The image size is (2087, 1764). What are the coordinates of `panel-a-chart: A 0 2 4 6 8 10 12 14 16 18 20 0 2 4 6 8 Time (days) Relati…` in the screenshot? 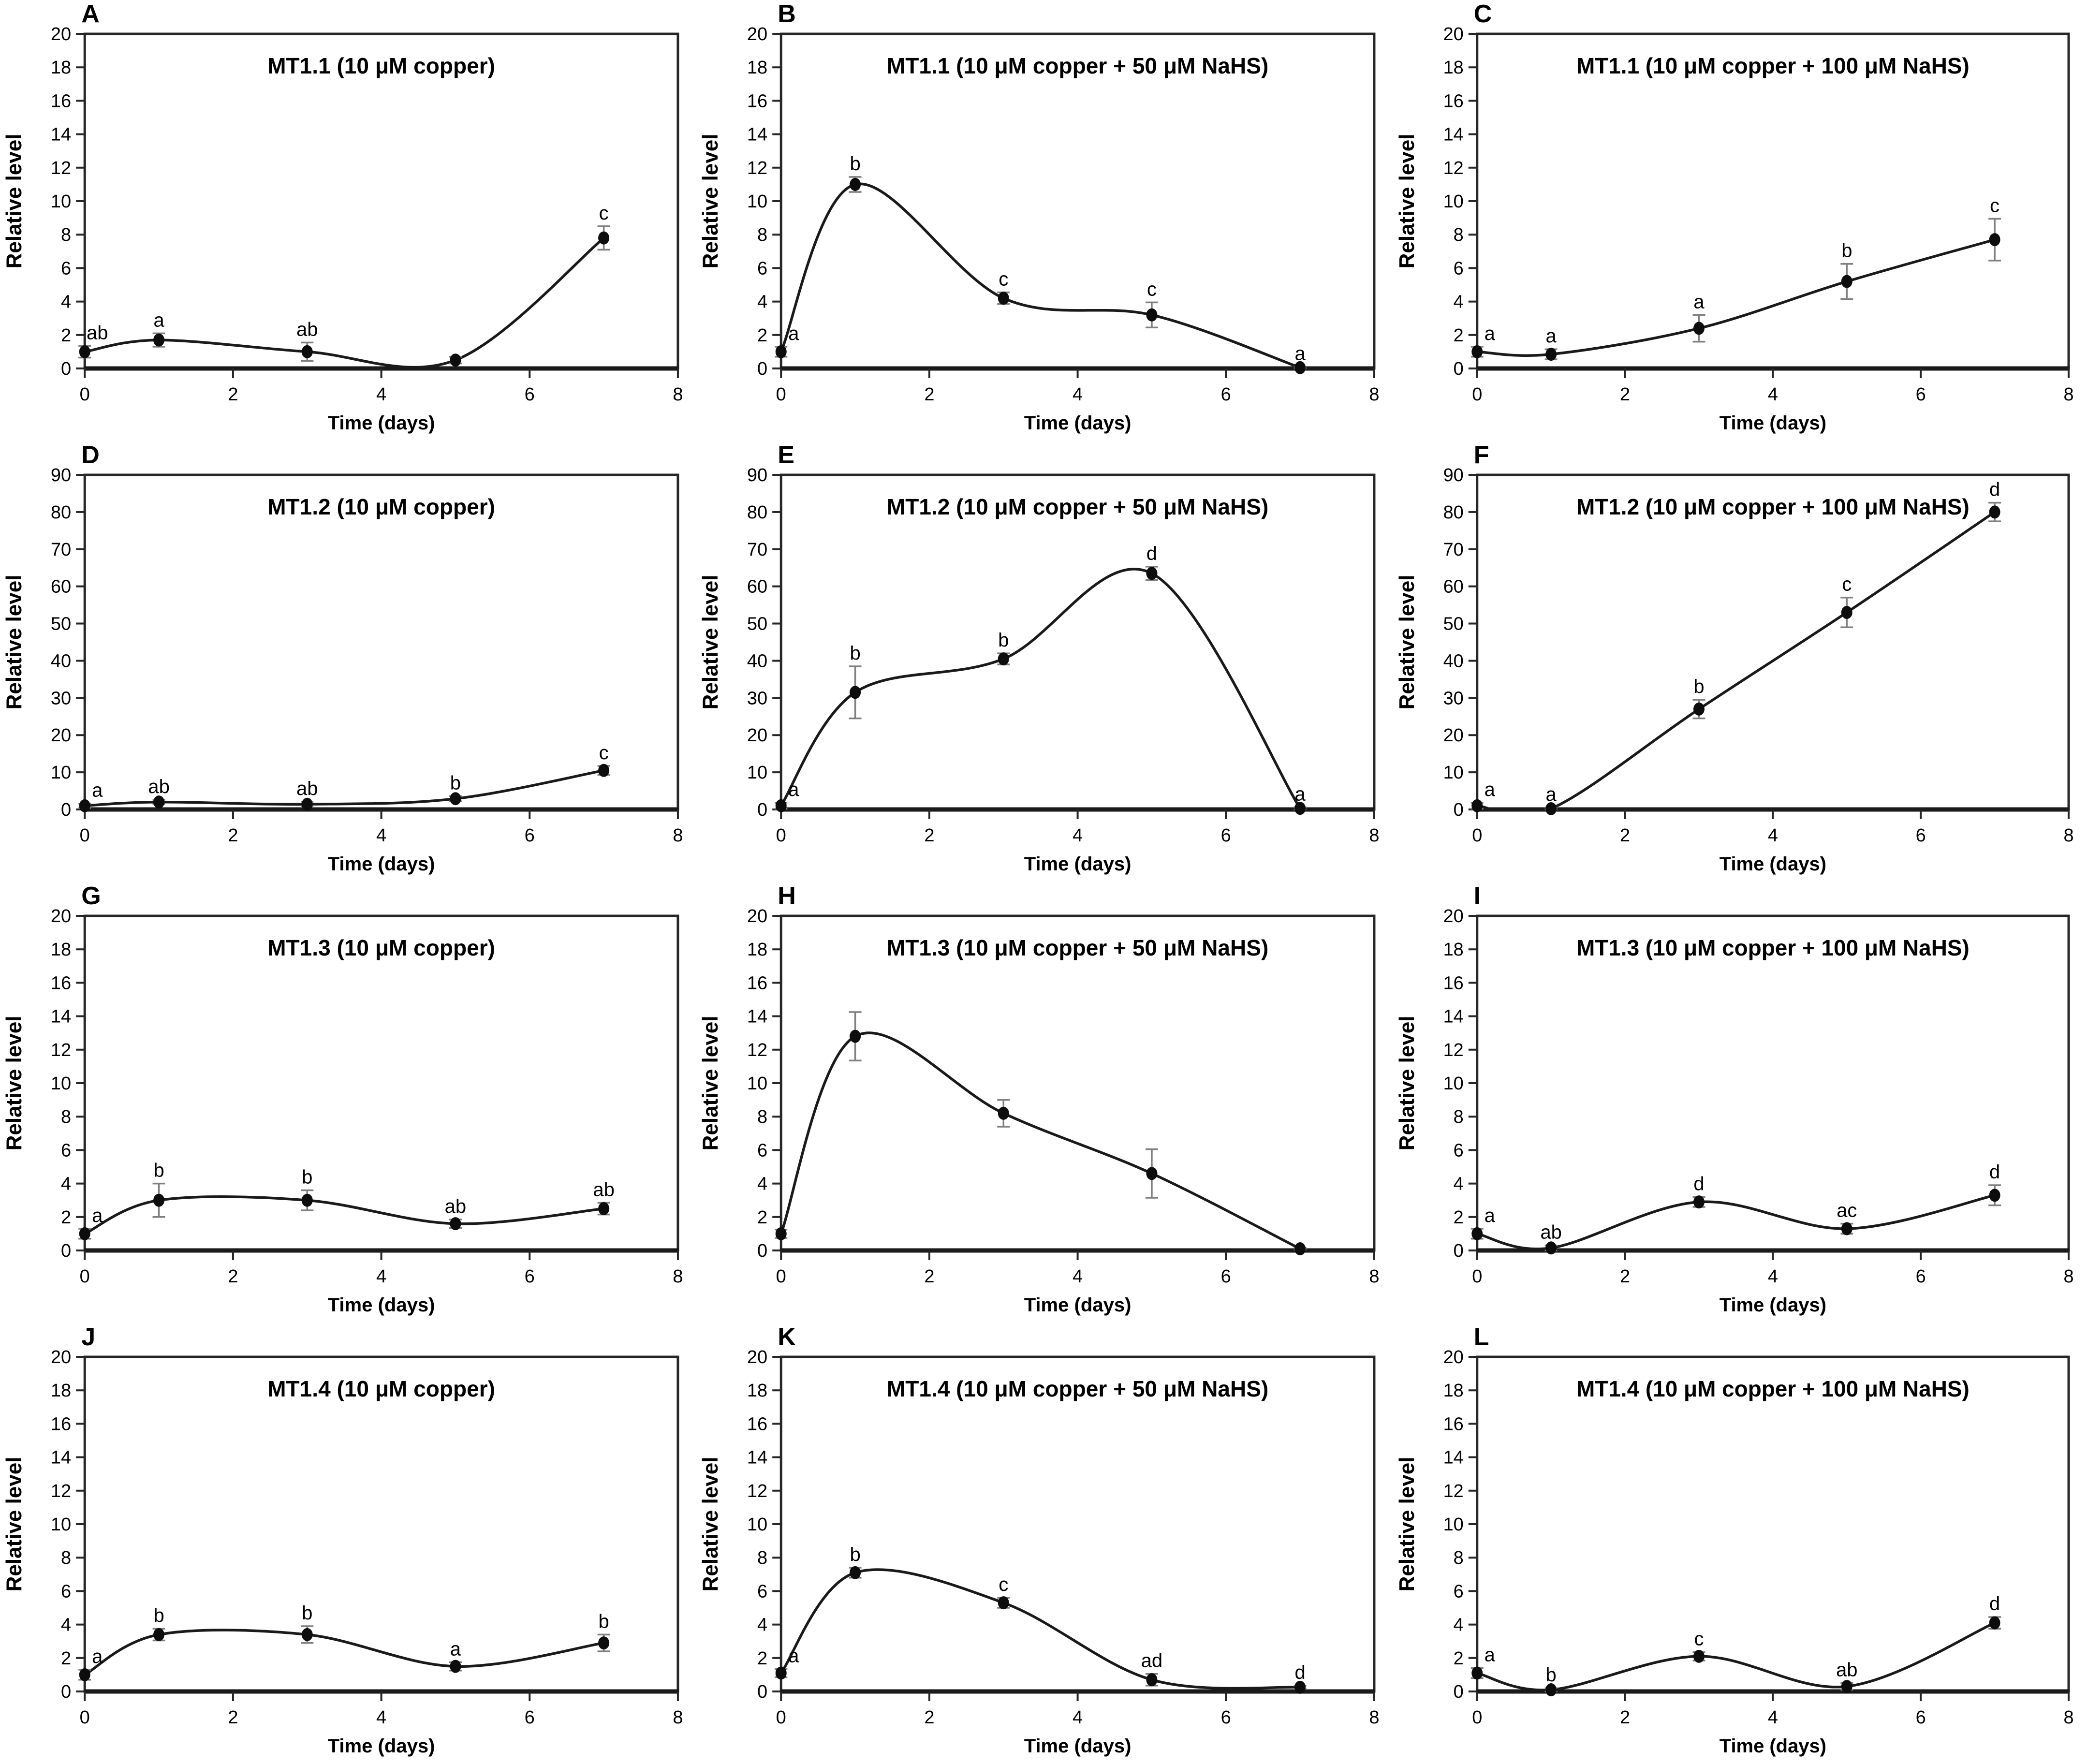 It's located at (342, 217).